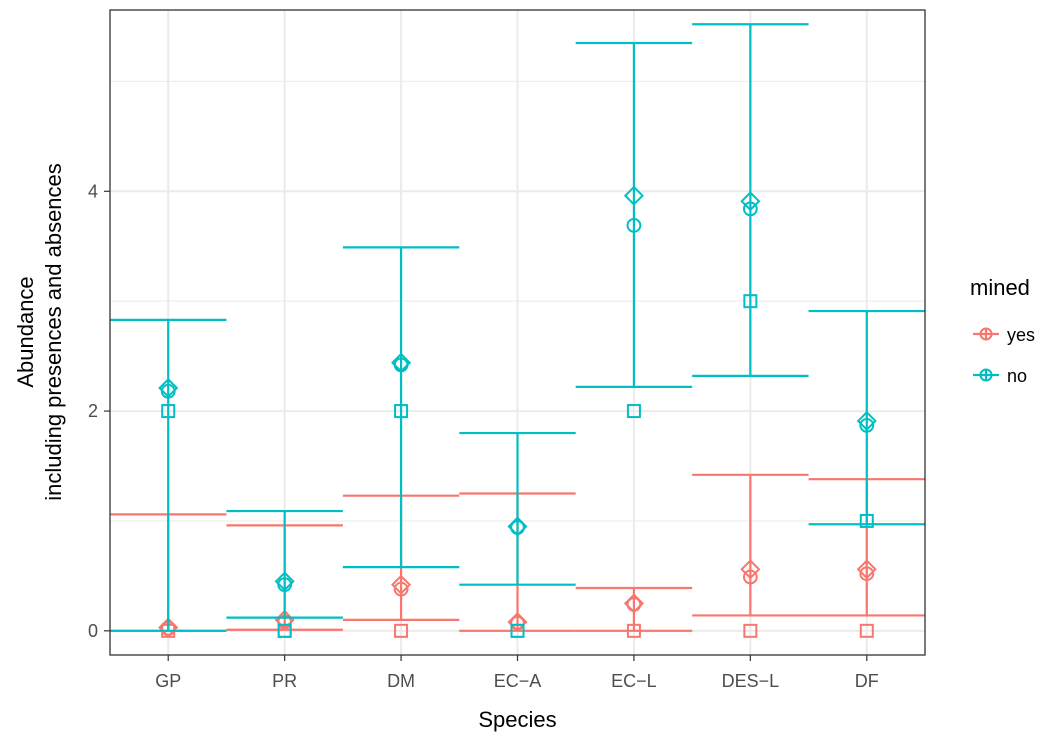 This screenshot has height=737, width=1062. Describe the element at coordinates (401, 681) in the screenshot. I see `x-tick-label: DM` at that location.